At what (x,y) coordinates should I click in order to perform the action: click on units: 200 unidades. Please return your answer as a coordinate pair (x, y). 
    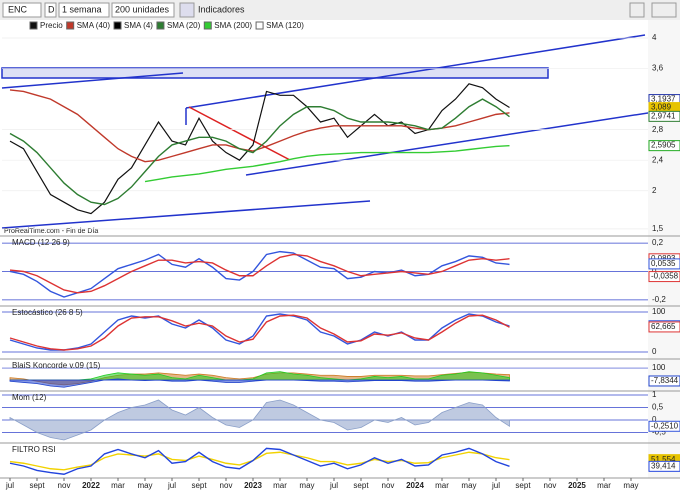
    Looking at the image, I should click on (142, 9).